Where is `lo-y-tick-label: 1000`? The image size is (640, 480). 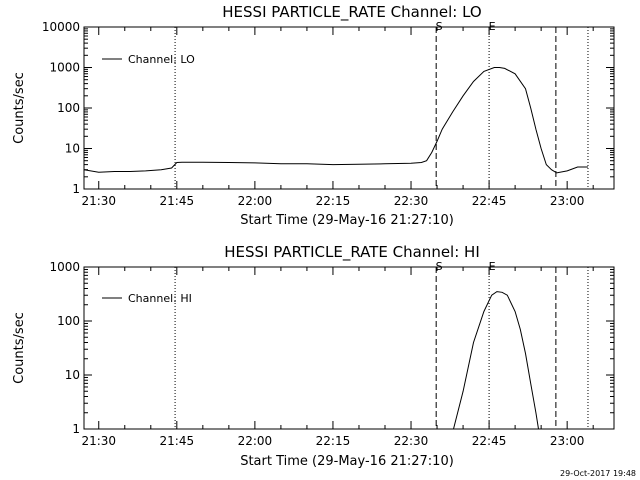 lo-y-tick-label: 1000 is located at coordinates (64, 68).